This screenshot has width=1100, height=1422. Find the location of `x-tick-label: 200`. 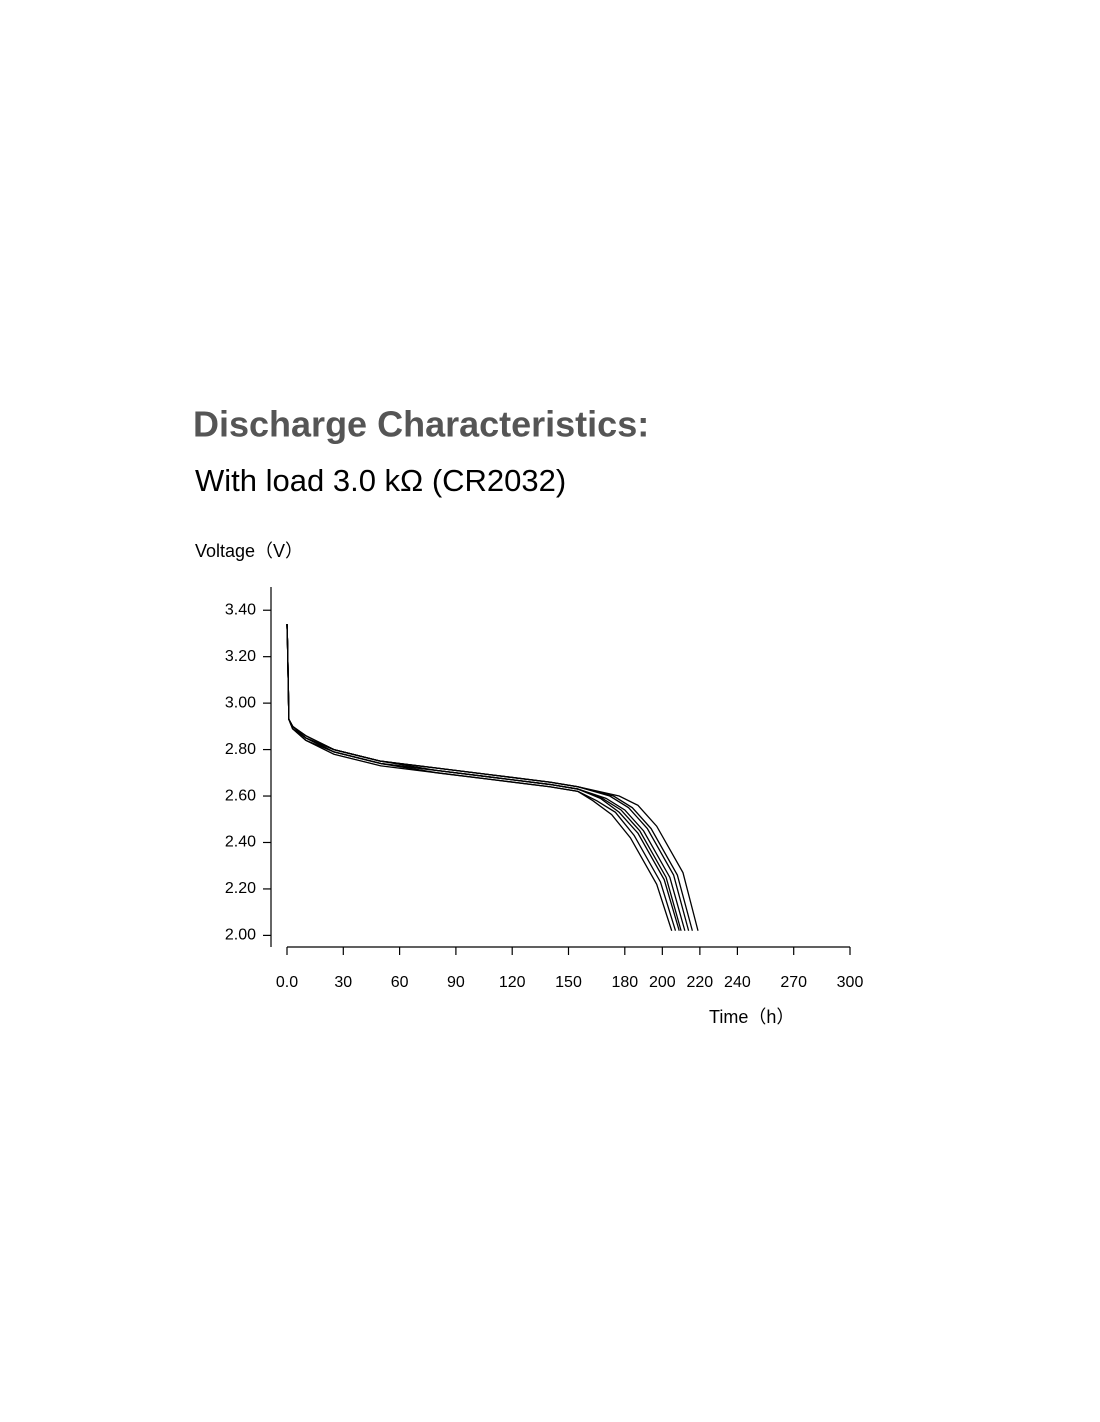

x-tick-label: 200 is located at coordinates (662, 982).